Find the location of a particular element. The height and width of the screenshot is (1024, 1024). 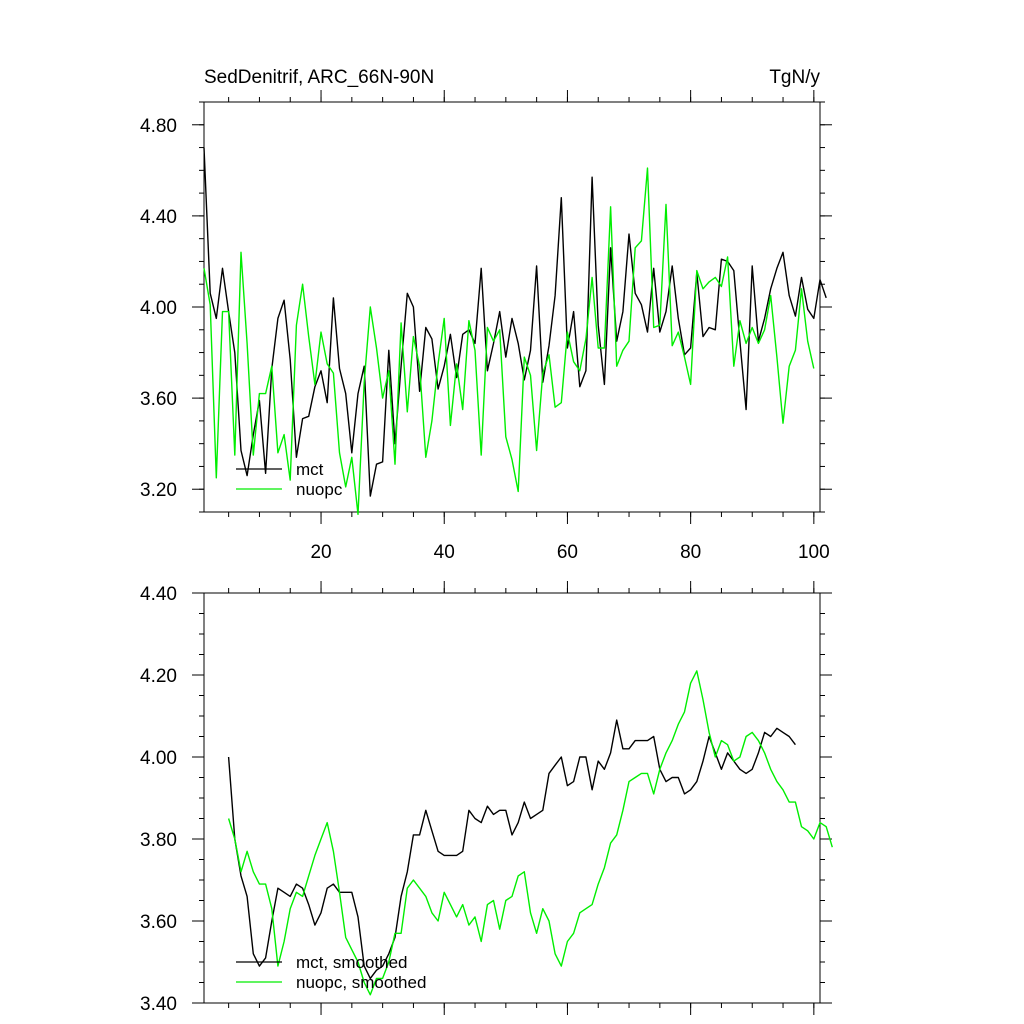

x-tick-label: 80 is located at coordinates (690, 552).